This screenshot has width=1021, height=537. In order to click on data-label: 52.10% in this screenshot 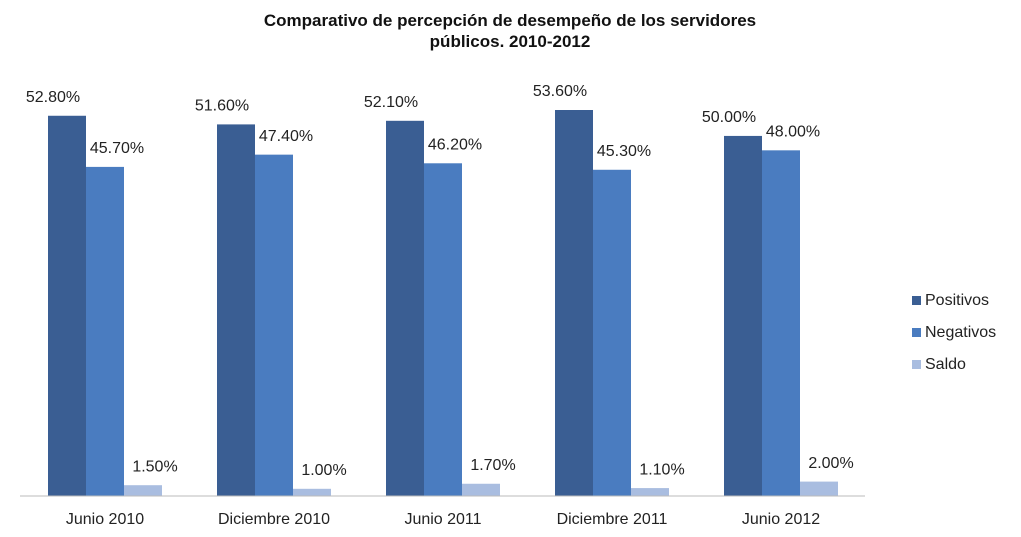, I will do `click(391, 102)`.